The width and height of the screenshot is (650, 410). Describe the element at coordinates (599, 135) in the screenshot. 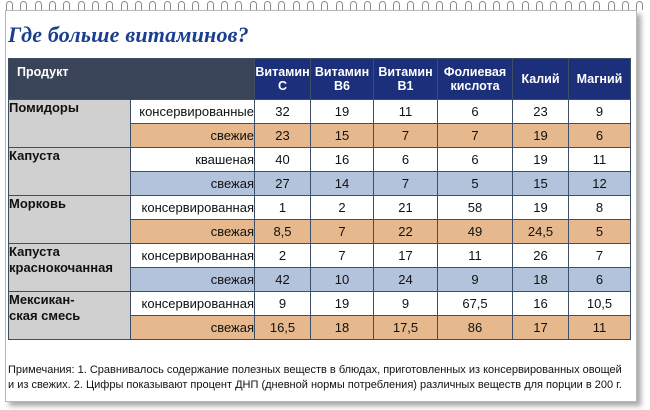

I see `value-cell: 6` at that location.